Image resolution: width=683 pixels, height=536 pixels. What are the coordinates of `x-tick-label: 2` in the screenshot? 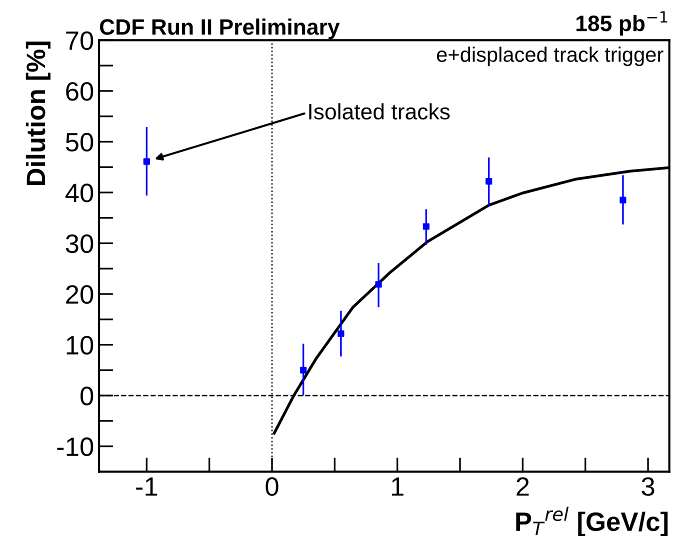 It's located at (522, 486).